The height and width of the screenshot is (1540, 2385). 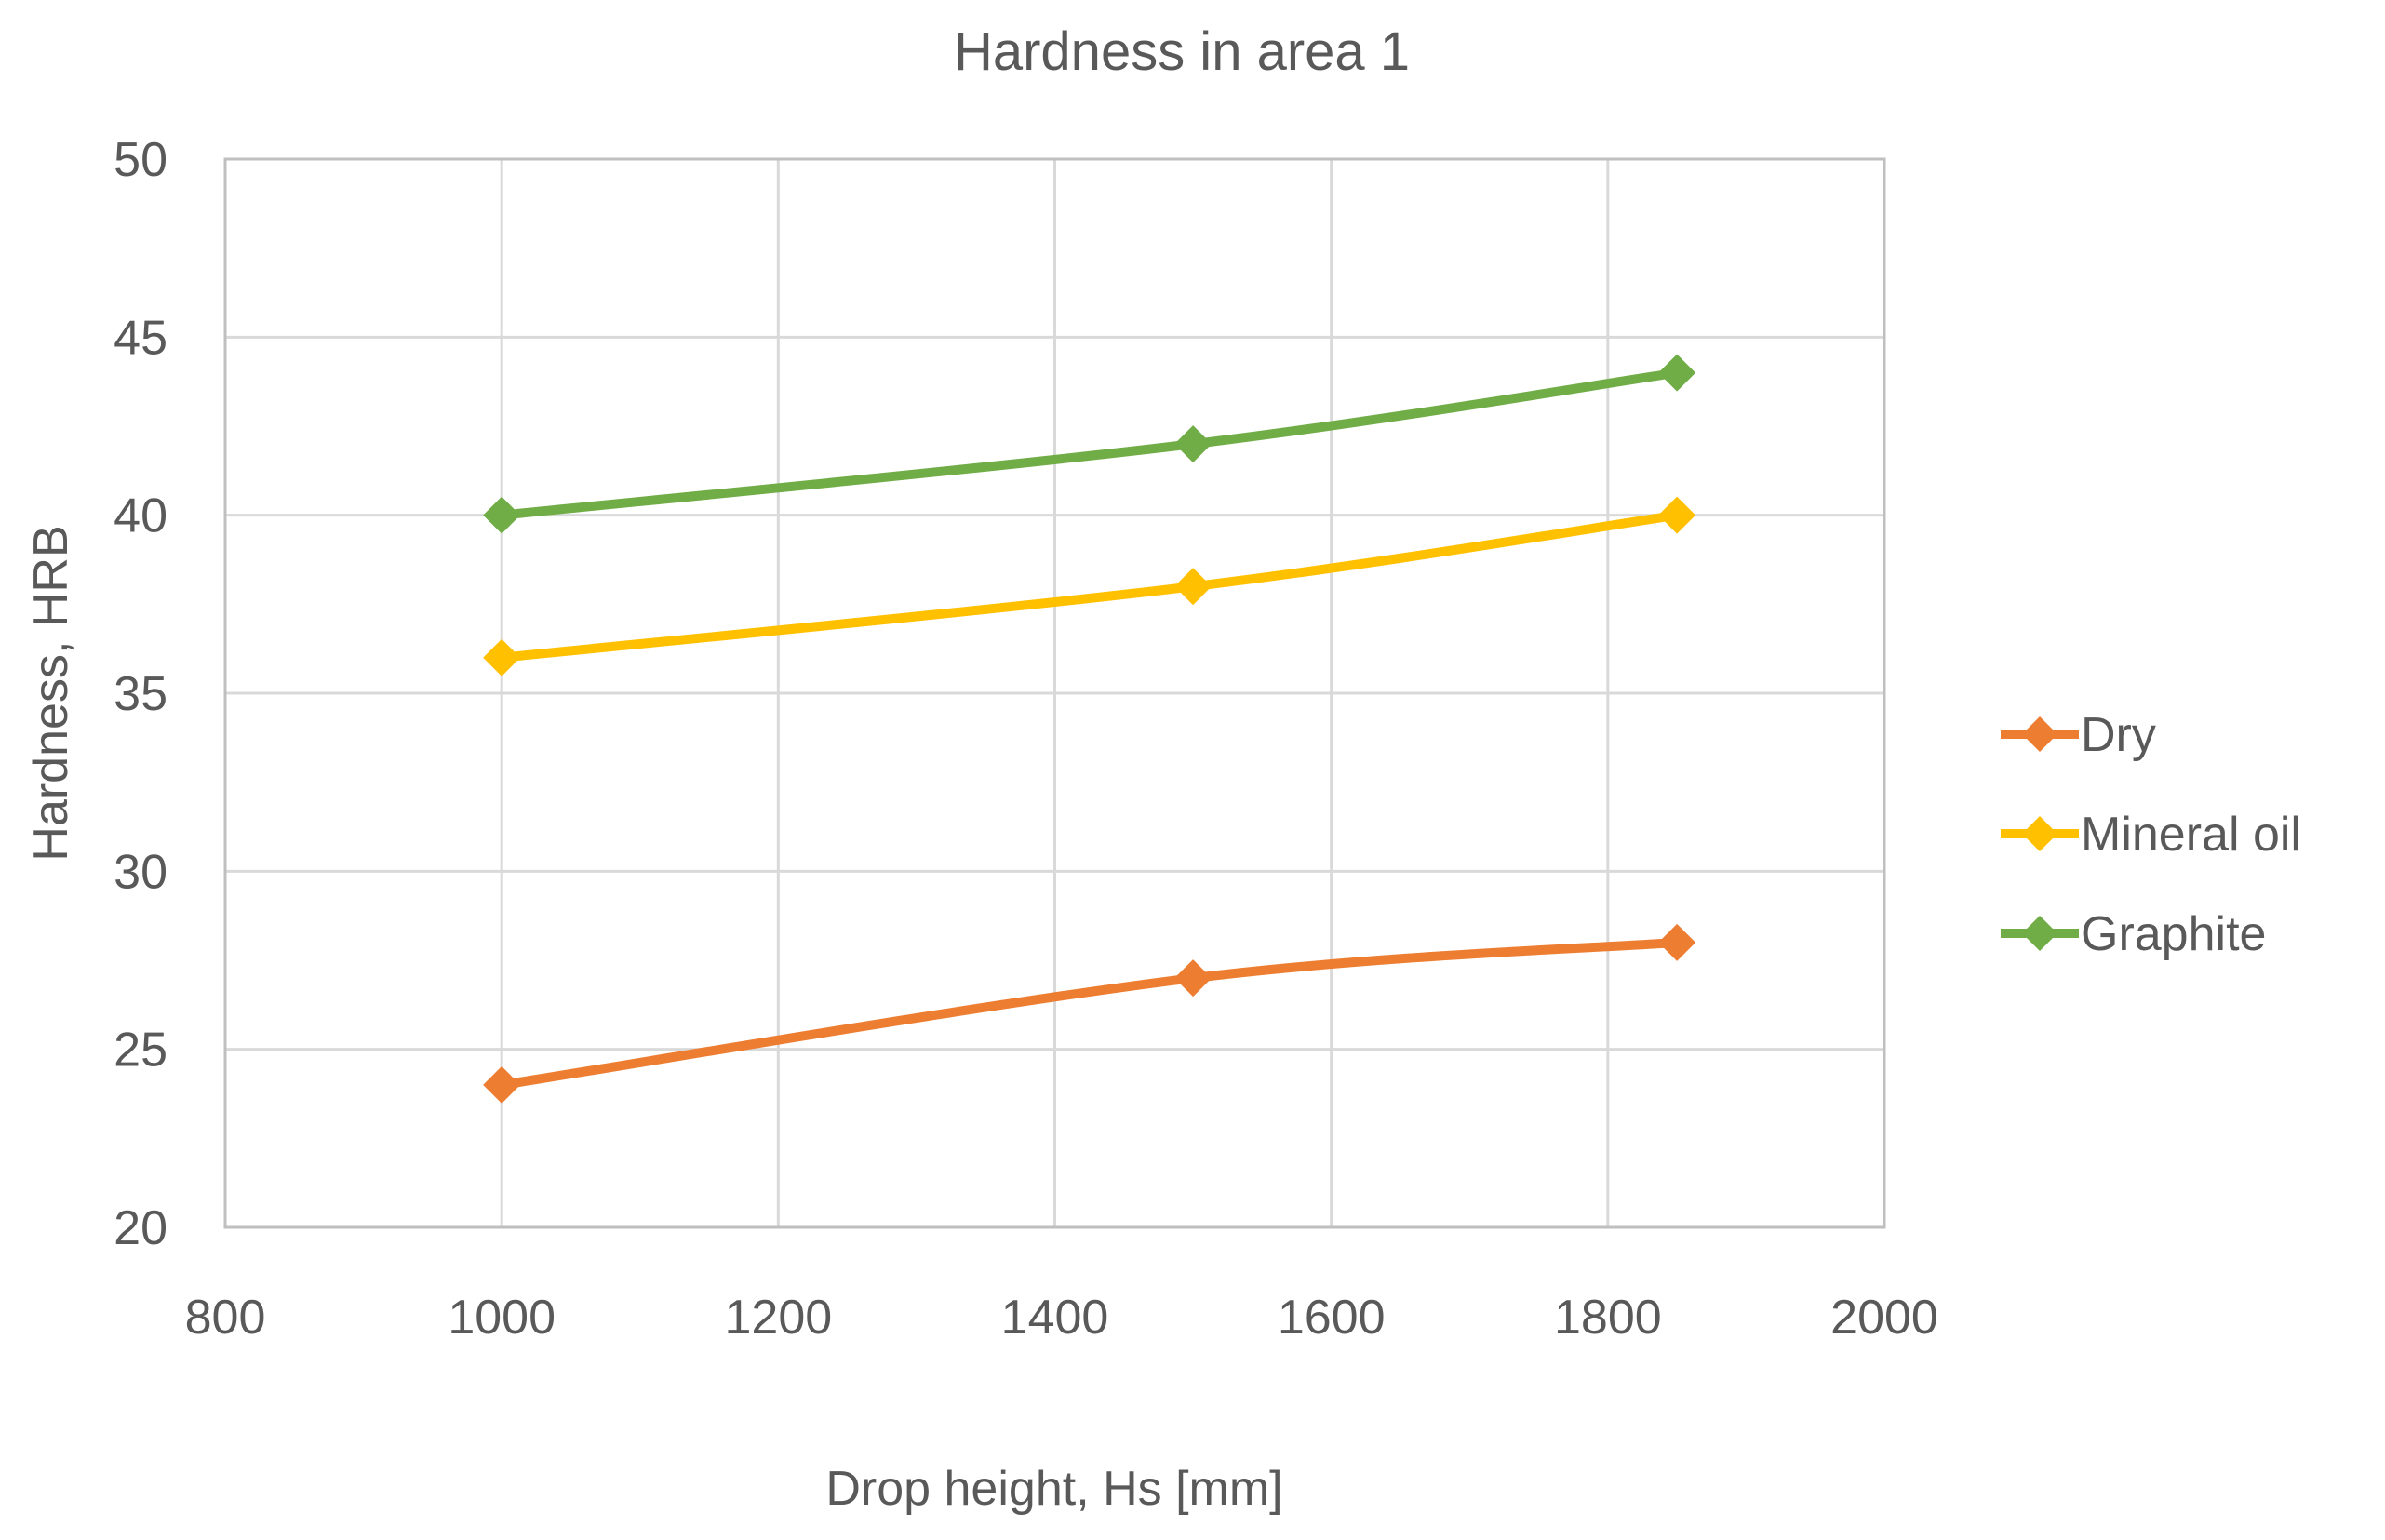 I want to click on x-tick-label: 1800, so click(x=1608, y=1318).